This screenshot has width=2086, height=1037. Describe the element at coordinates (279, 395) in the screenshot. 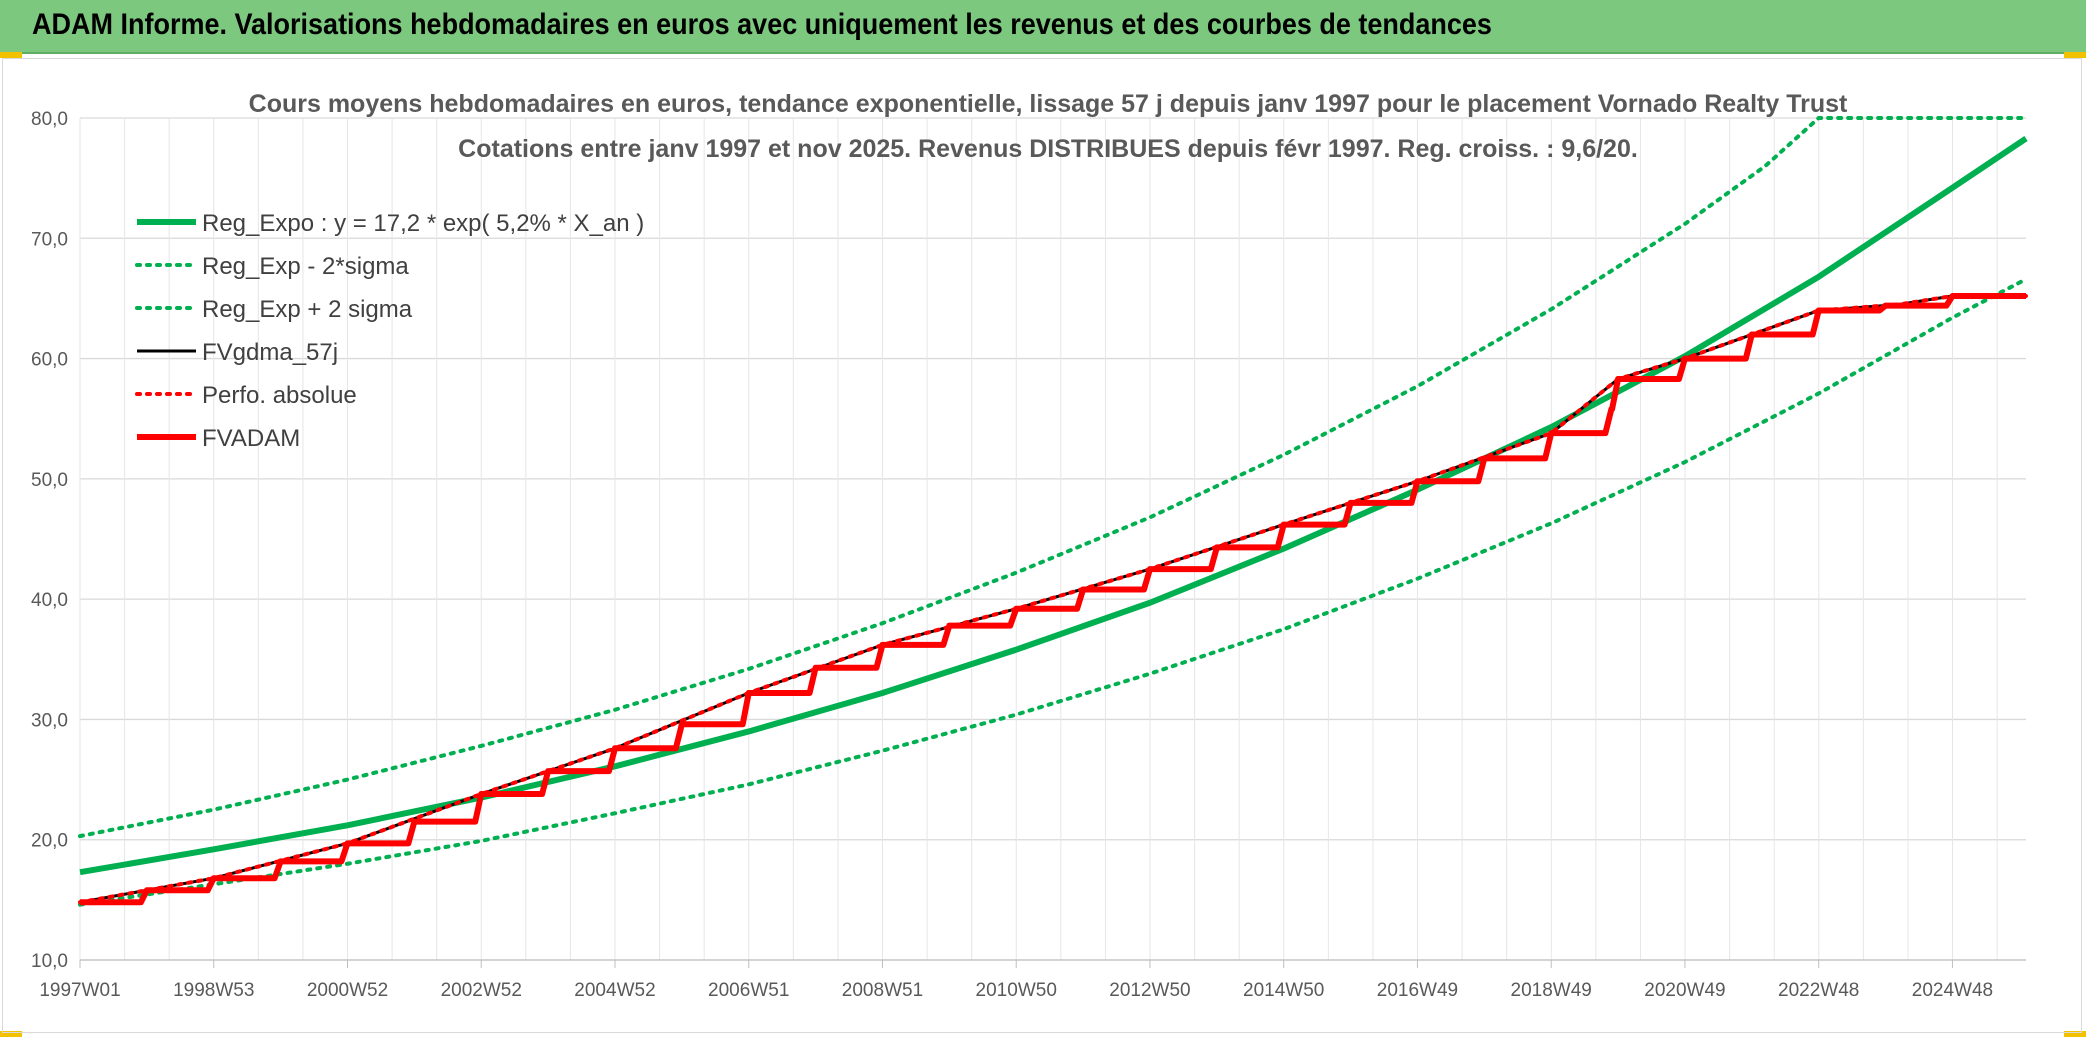

I see `legend-label: Perfo. absolue` at that location.